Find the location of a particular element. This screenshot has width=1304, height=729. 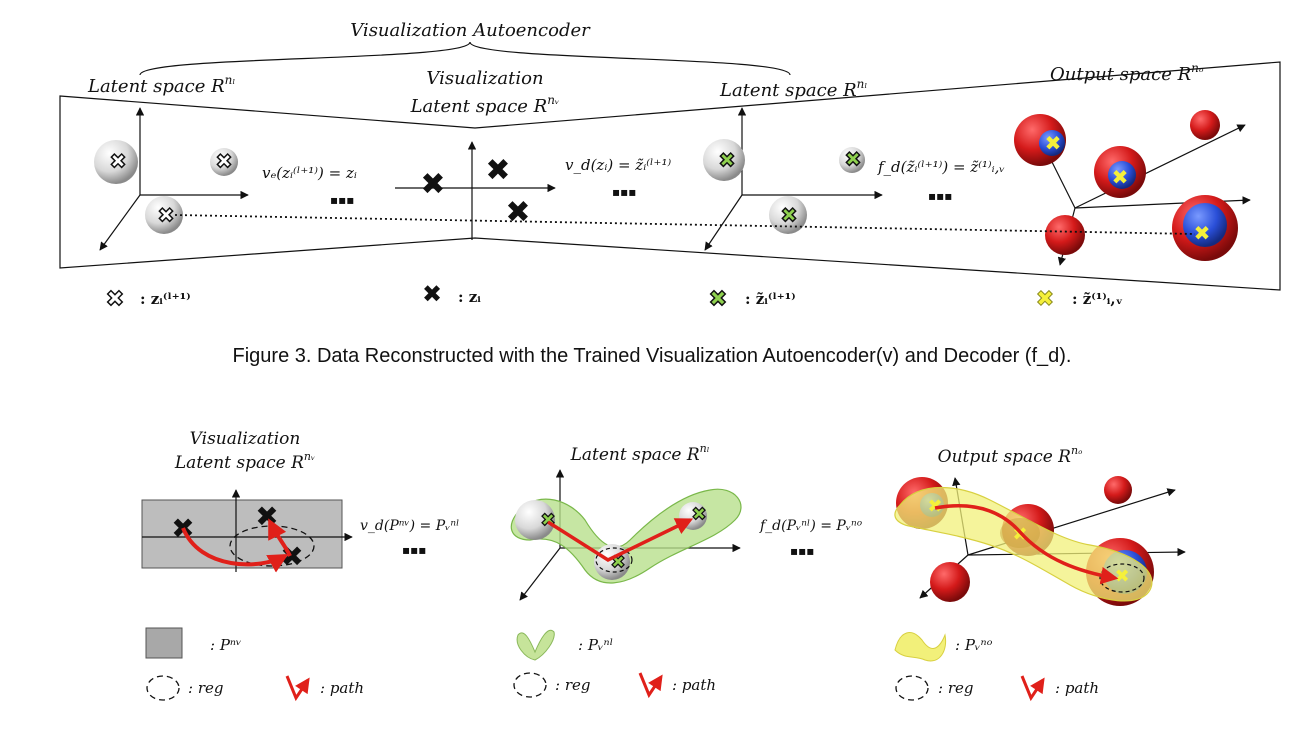

legend-path-text-1: : path is located at coordinates (342, 688).